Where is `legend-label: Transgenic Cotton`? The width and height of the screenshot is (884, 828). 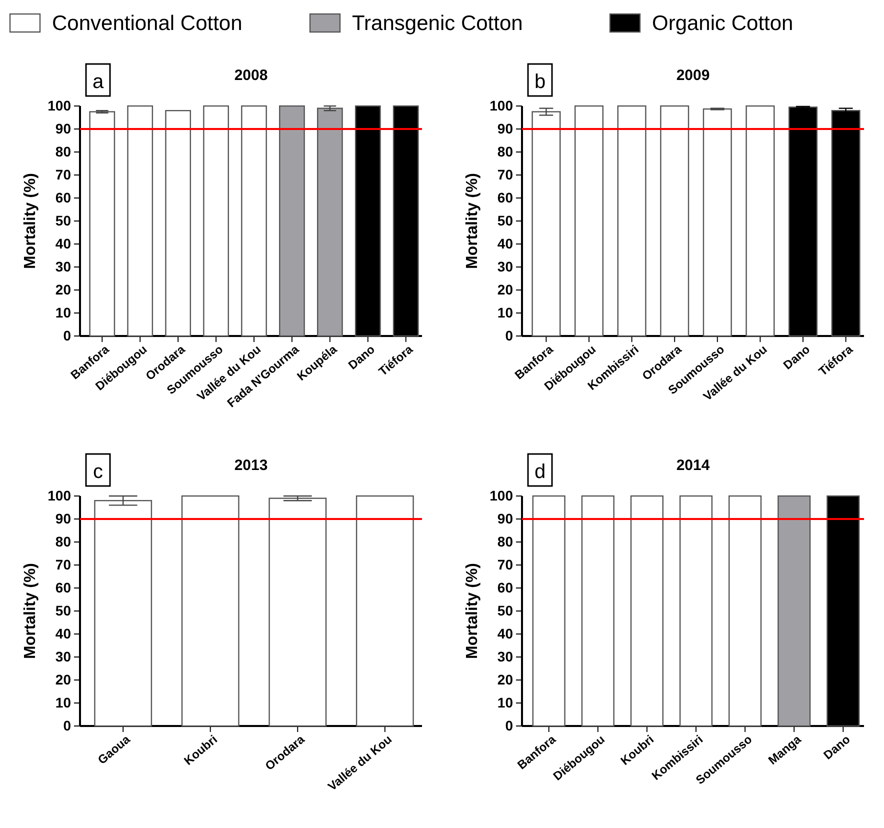
legend-label: Transgenic Cotton is located at coordinates (437, 23).